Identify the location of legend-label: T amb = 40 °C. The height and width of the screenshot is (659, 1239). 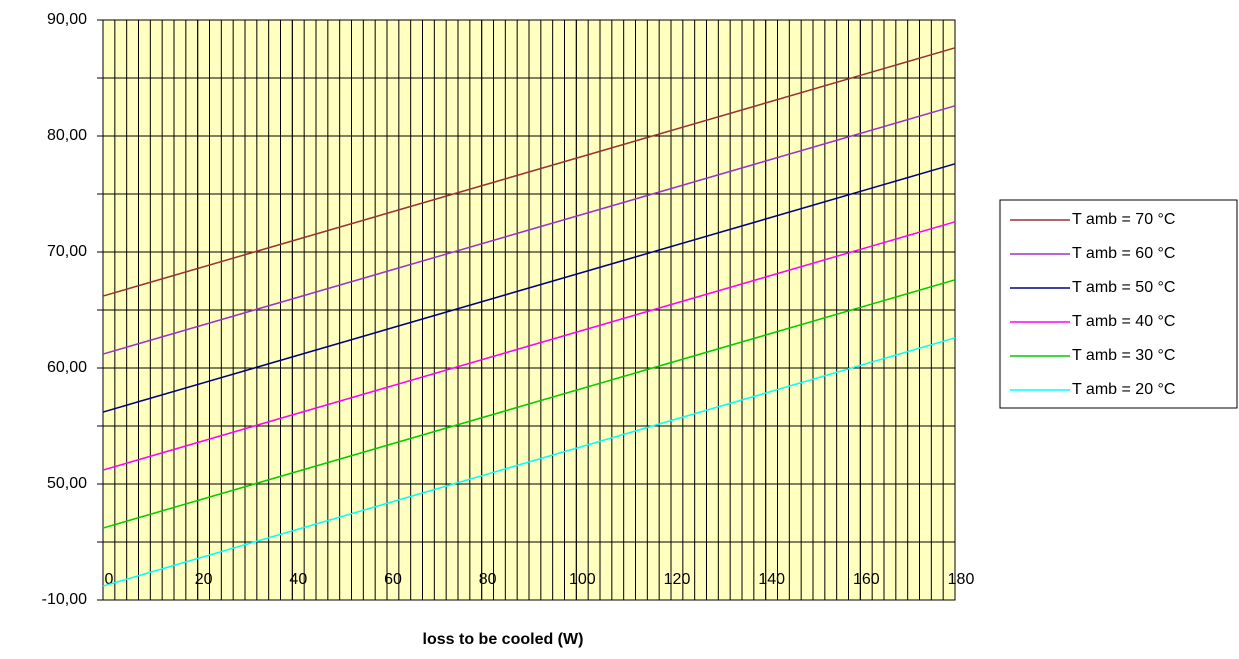
(1123, 321).